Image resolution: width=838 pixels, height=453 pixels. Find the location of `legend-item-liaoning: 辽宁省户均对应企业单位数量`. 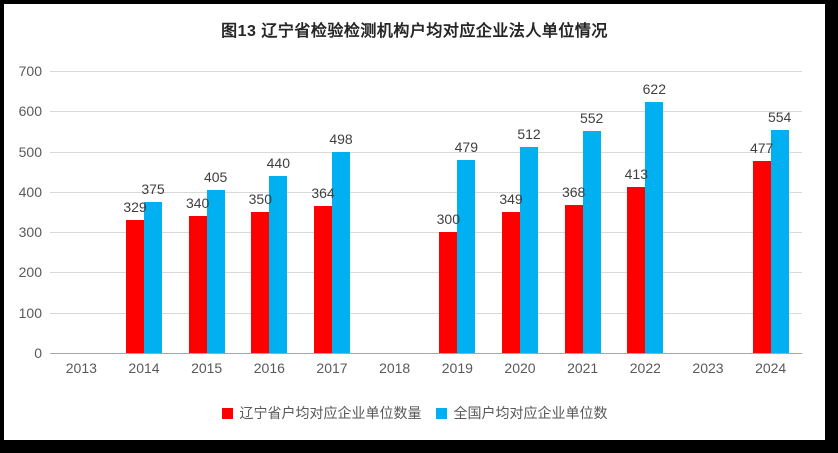

legend-item-liaoning: 辽宁省户均对应企业单位数量 is located at coordinates (321, 413).